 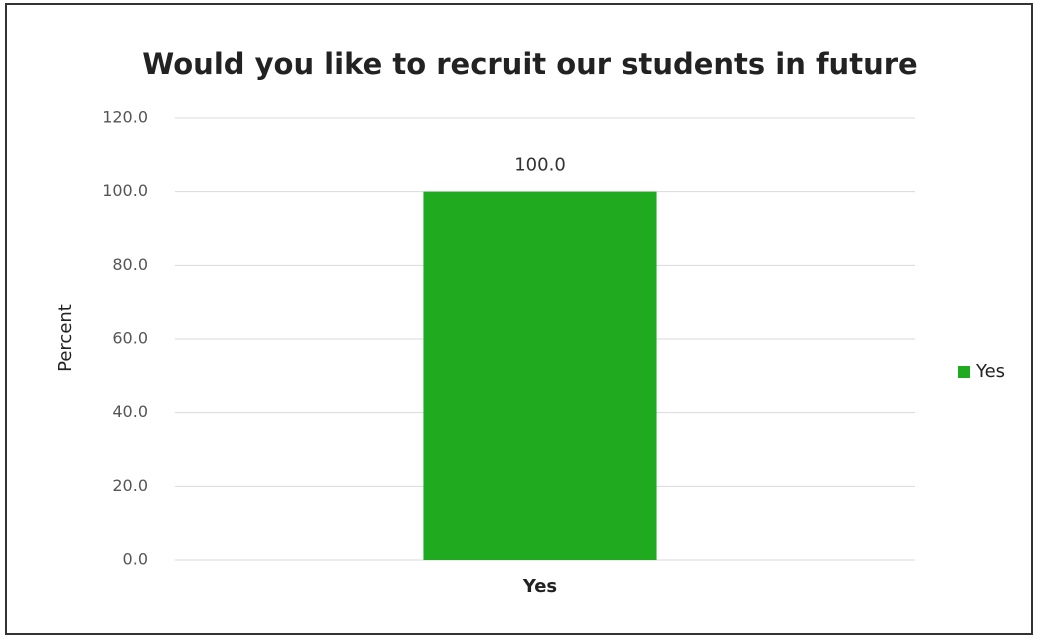 I want to click on y-axis-label: Percent, so click(x=65, y=338).